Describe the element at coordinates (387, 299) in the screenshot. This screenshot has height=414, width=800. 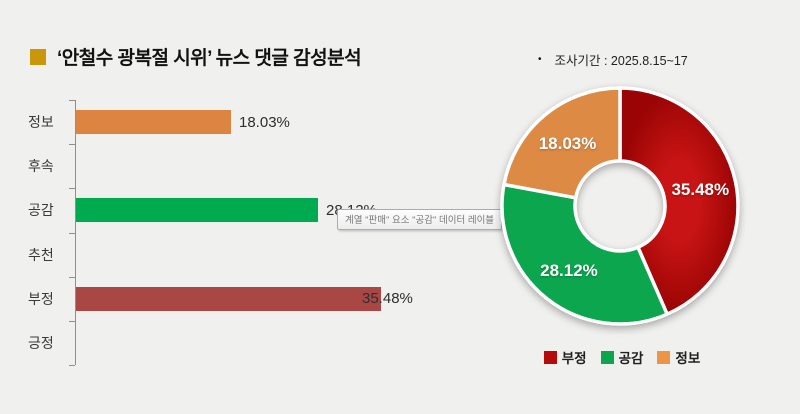
I see `bar-value-label-negative: 35.48%` at that location.